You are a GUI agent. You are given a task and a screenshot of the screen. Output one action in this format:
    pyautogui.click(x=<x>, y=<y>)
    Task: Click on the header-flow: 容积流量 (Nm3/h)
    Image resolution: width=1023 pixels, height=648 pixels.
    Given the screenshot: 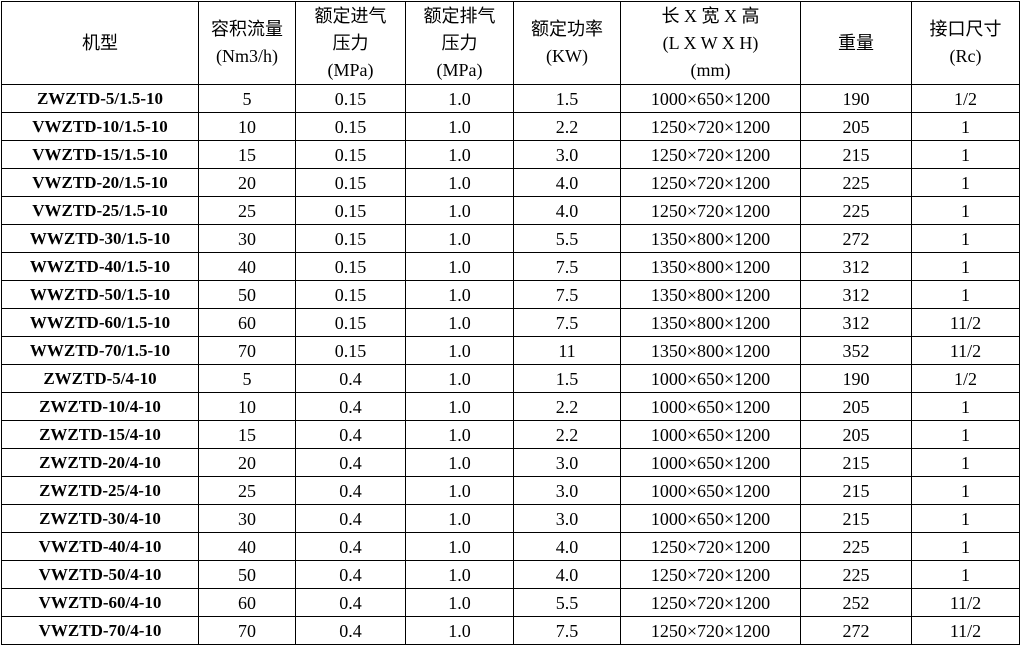 What is the action you would take?
    pyautogui.click(x=247, y=43)
    